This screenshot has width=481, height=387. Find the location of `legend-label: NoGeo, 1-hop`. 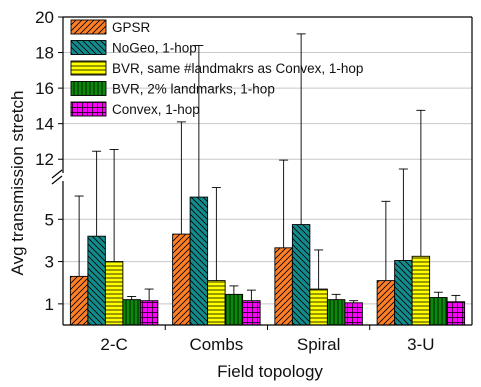

legend-label: NoGeo, 1-hop is located at coordinates (154, 48).